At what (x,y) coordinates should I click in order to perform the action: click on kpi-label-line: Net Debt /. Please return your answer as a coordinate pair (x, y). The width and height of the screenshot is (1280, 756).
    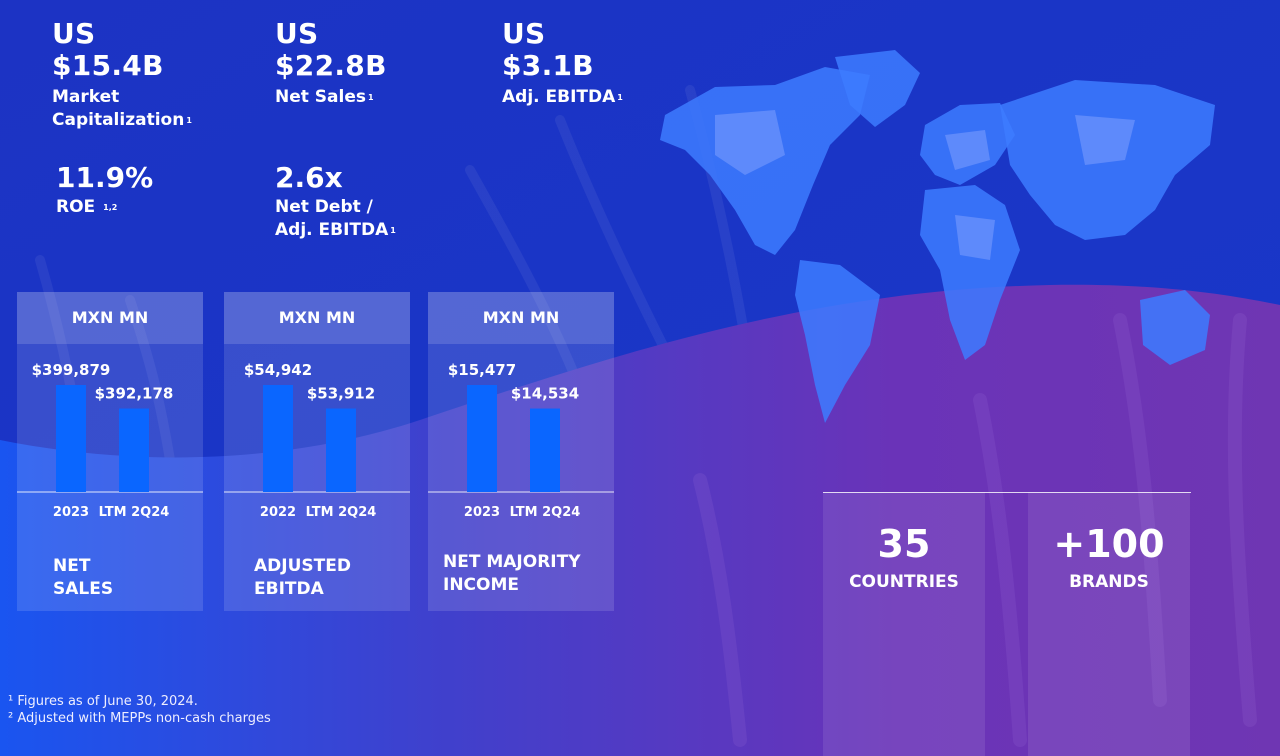
    Looking at the image, I should click on (324, 207).